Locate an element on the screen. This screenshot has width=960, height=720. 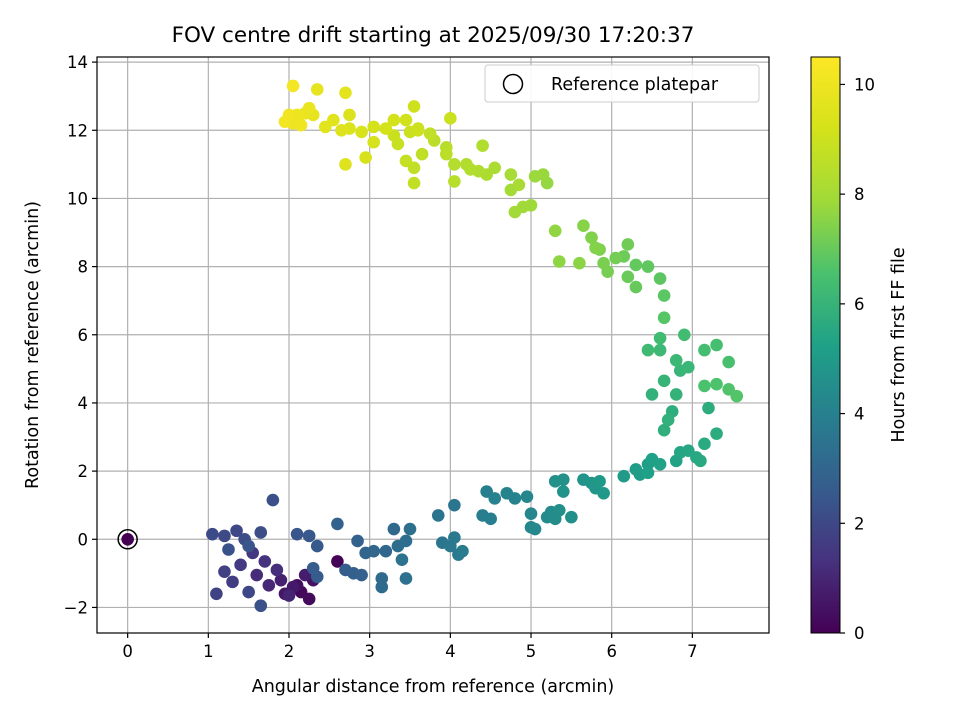
colorbar-tick-label: 8 is located at coordinates (859, 194).